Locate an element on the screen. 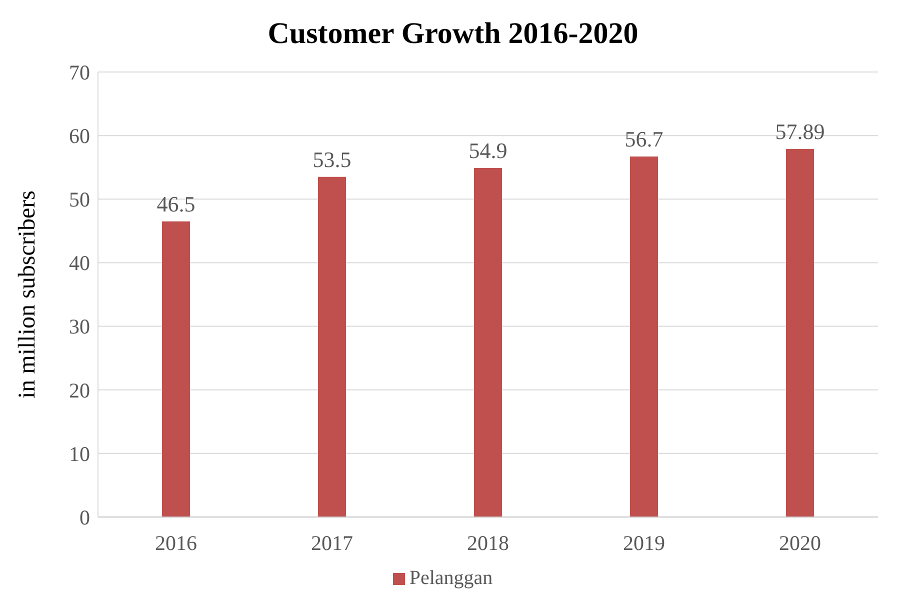 The height and width of the screenshot is (603, 906). y-tick-label: 20 is located at coordinates (79, 390).